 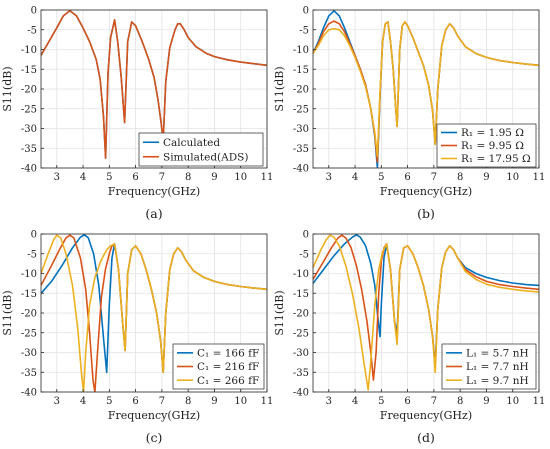 What do you see at coordinates (497, 381) in the screenshot?
I see `legend-entry: L₁ = 9.7 nH` at bounding box center [497, 381].